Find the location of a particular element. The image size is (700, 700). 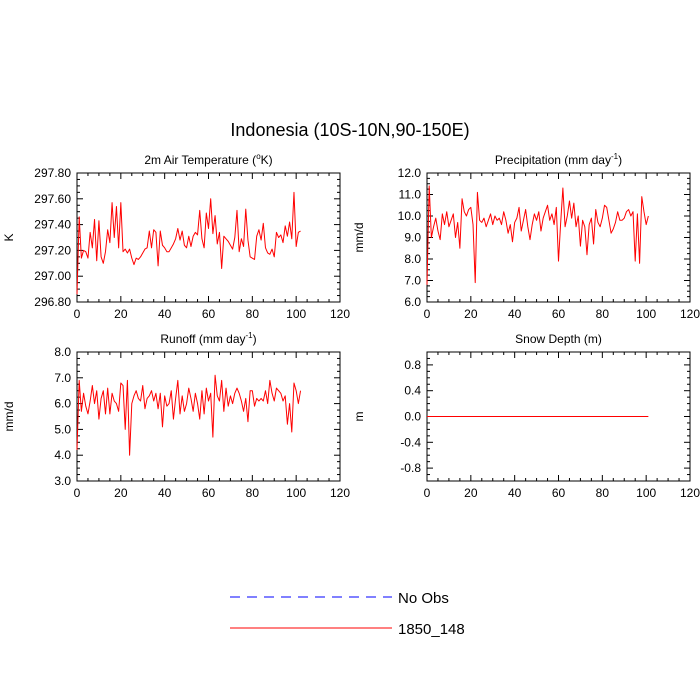

panel-title-main: 2m Air Temperature ( is located at coordinates (200, 160).